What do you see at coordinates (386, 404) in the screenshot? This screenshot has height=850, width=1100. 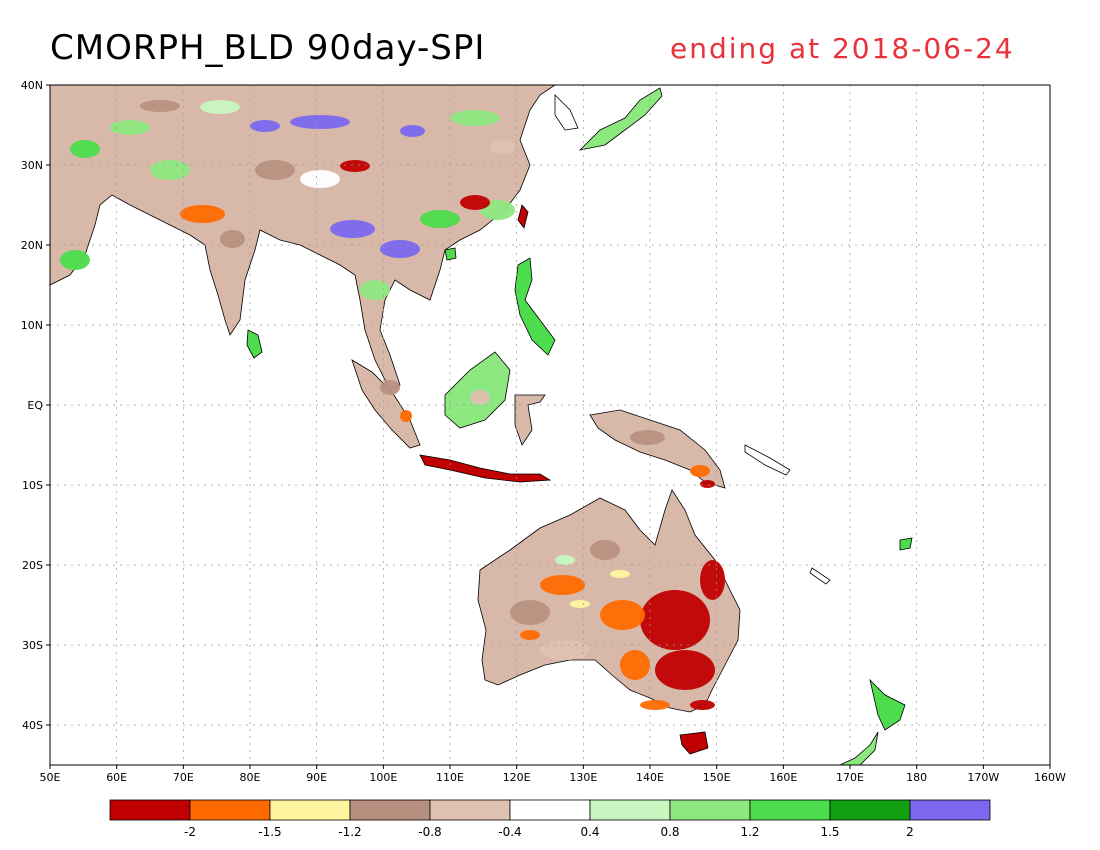 I see `sumatra` at bounding box center [386, 404].